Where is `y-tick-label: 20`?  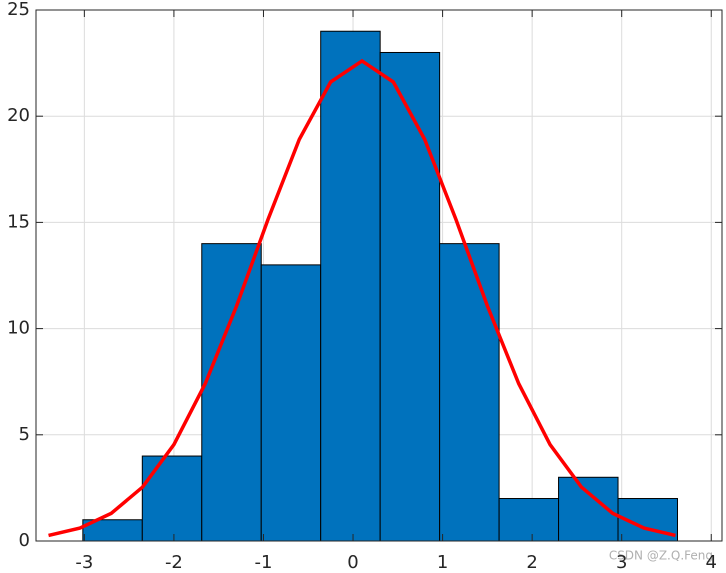
y-tick-label: 20 is located at coordinates (18, 115).